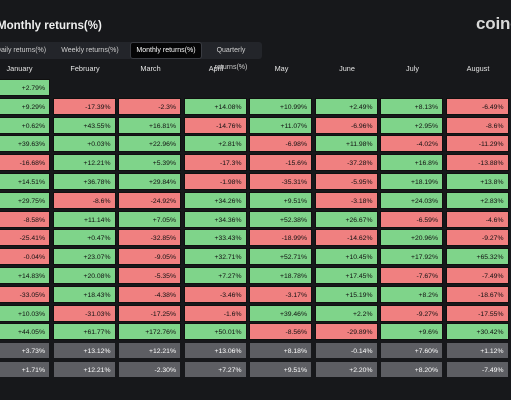 The height and width of the screenshot is (400, 511). What do you see at coordinates (23, 50) in the screenshot?
I see `tab-daily-returns: Daily returns(%)` at bounding box center [23, 50].